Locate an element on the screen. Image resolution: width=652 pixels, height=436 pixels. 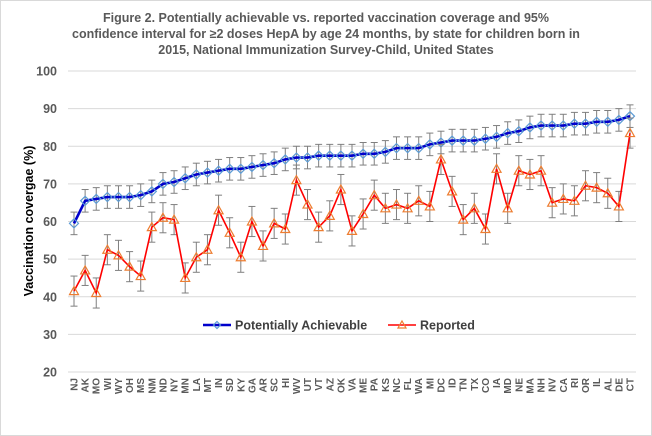
x-tick-label: ME is located at coordinates (364, 385).